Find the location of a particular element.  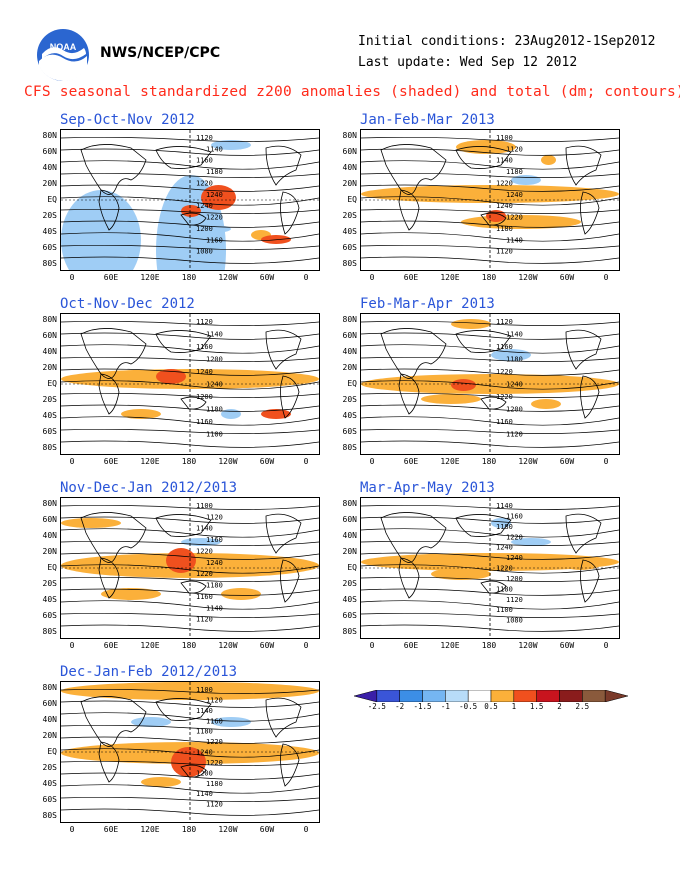

panel-title-son: Sep-Oct-Nov 2012 is located at coordinates (127, 120).